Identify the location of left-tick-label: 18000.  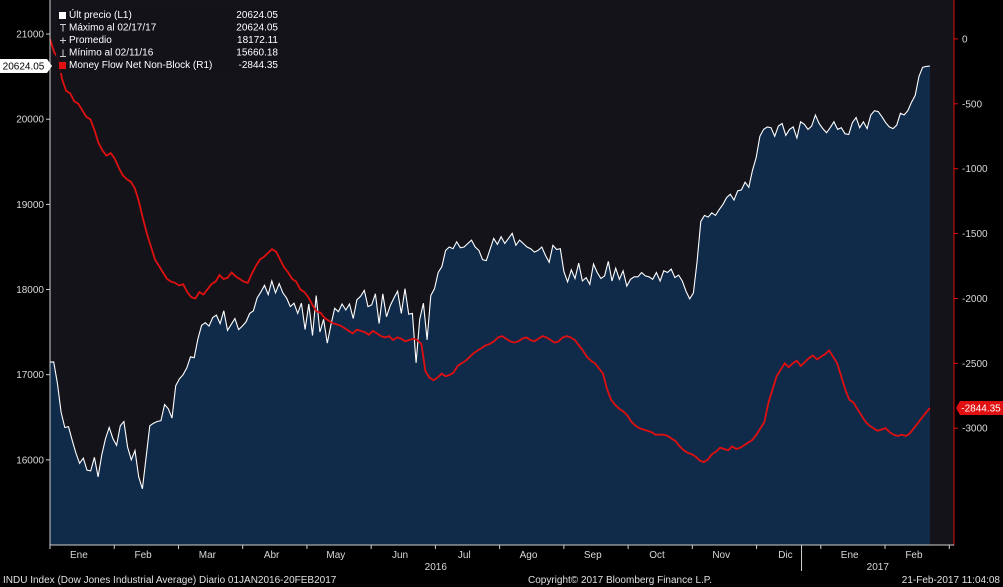
(30, 290).